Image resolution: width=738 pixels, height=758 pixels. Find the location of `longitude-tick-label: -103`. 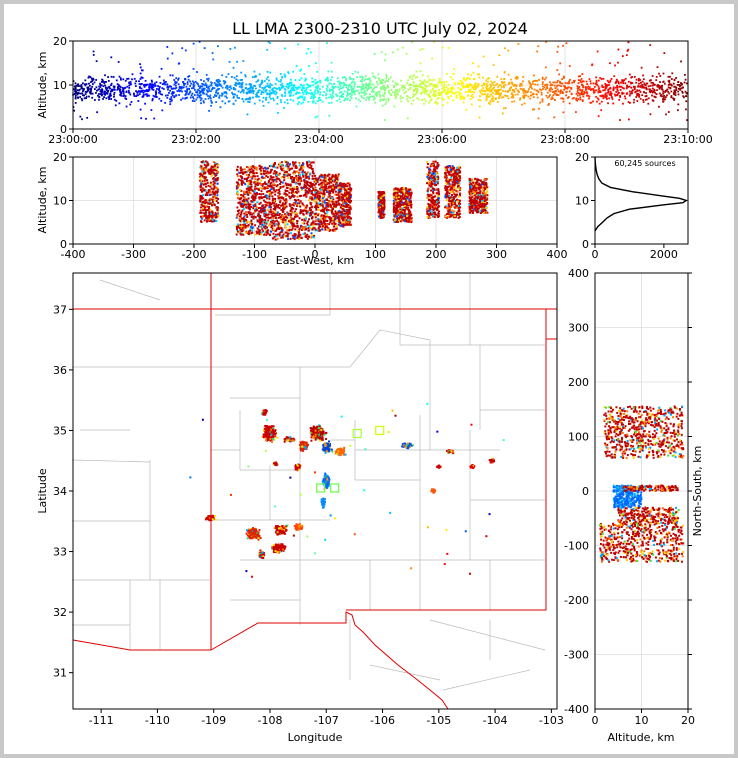

longitude-tick-label: -103 is located at coordinates (551, 720).